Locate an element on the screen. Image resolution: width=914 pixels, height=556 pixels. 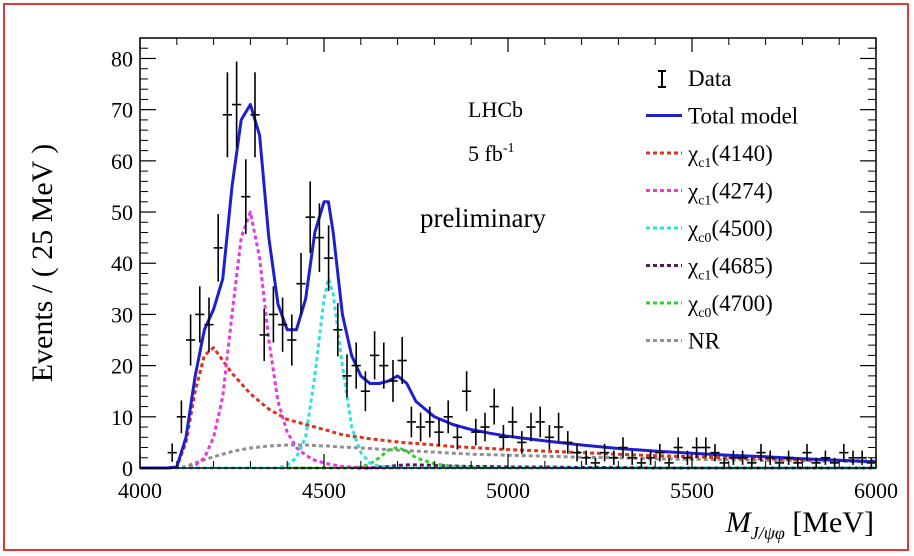
y-tick-label: 0 is located at coordinates (127, 468).